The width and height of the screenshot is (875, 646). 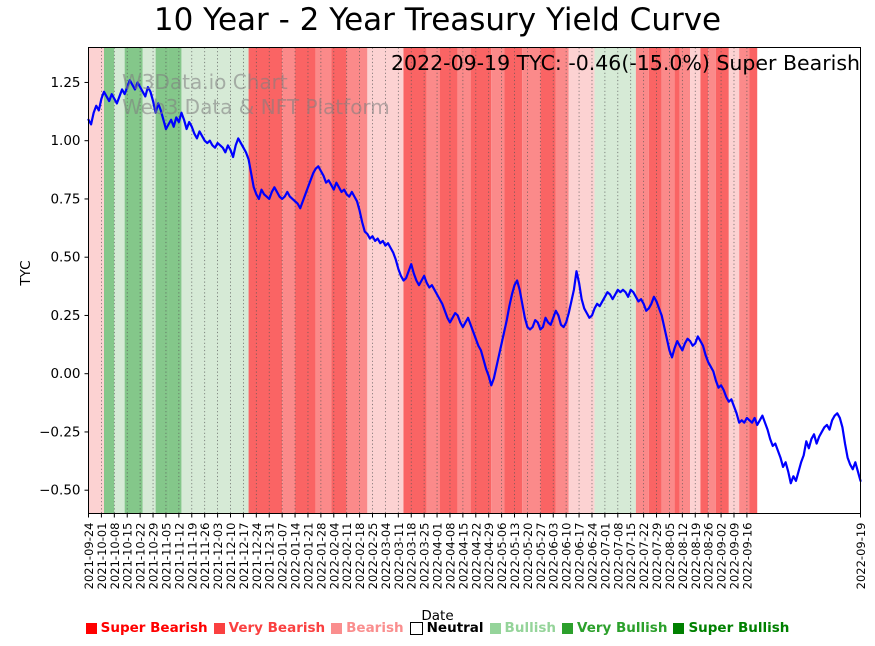 What do you see at coordinates (605, 556) in the screenshot?
I see `x-tick-label: 2022-07-01` at bounding box center [605, 556].